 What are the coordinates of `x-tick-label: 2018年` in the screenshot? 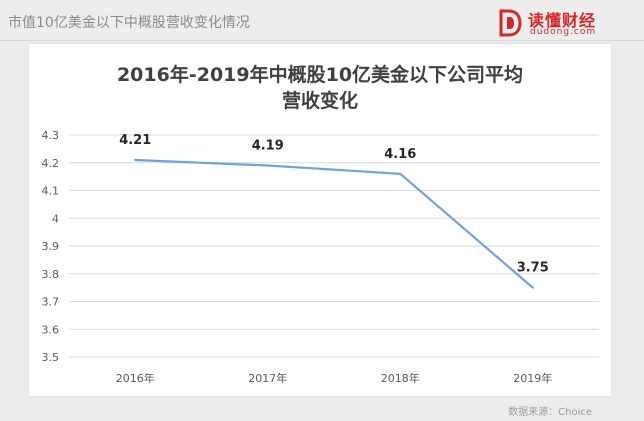 It's located at (400, 378).